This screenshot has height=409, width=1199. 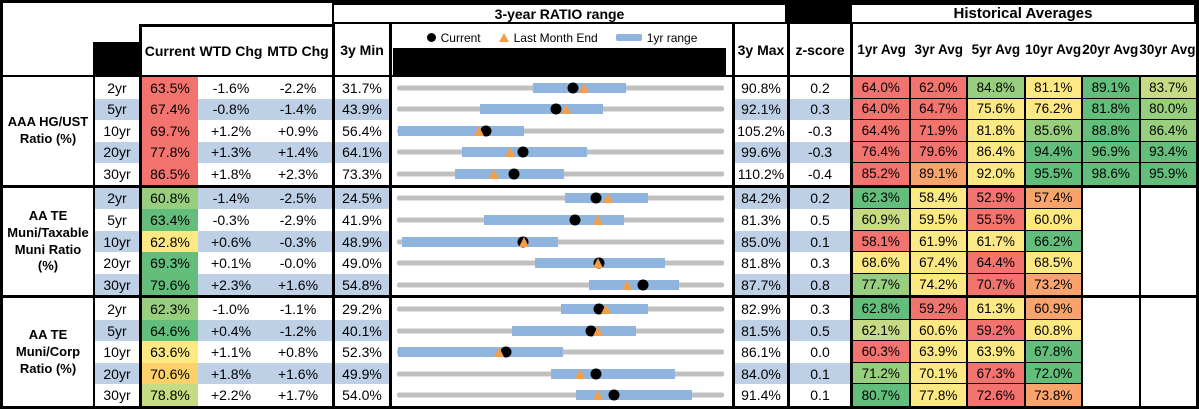 What do you see at coordinates (360, 395) in the screenshot?
I see `three-year-min-cell: 54.0%` at bounding box center [360, 395].